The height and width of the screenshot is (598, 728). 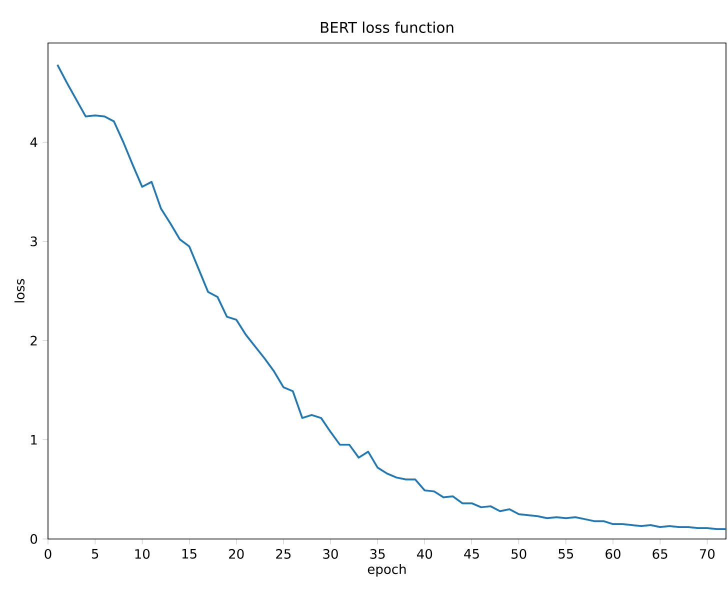 What do you see at coordinates (471, 554) in the screenshot?
I see `x-tick-label: 45` at bounding box center [471, 554].